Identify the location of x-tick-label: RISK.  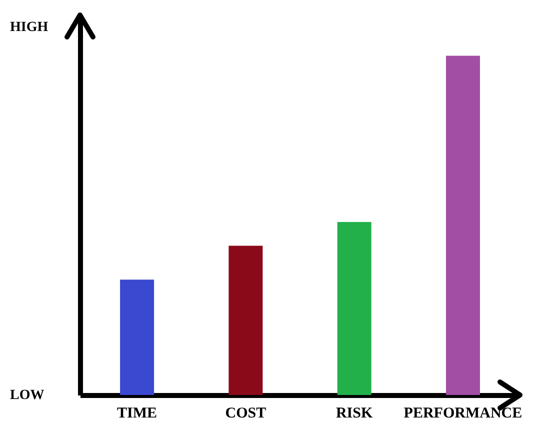
(354, 414).